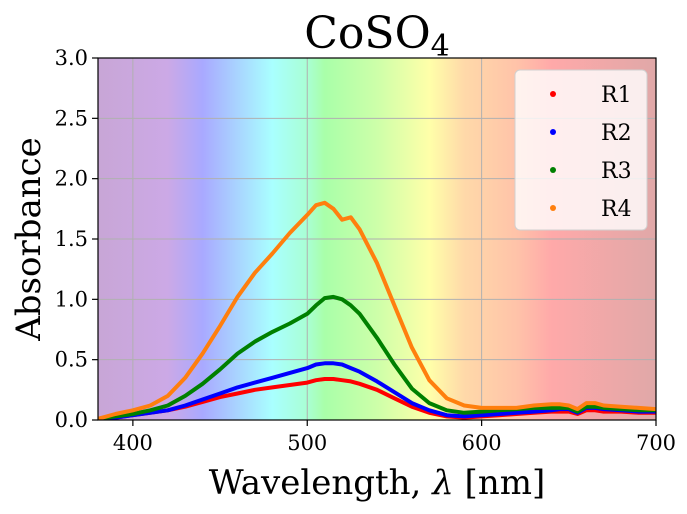 Image resolution: width=687 pixels, height=514 pixels. What do you see at coordinates (133, 443) in the screenshot?
I see `x-tick-label: 400` at bounding box center [133, 443].